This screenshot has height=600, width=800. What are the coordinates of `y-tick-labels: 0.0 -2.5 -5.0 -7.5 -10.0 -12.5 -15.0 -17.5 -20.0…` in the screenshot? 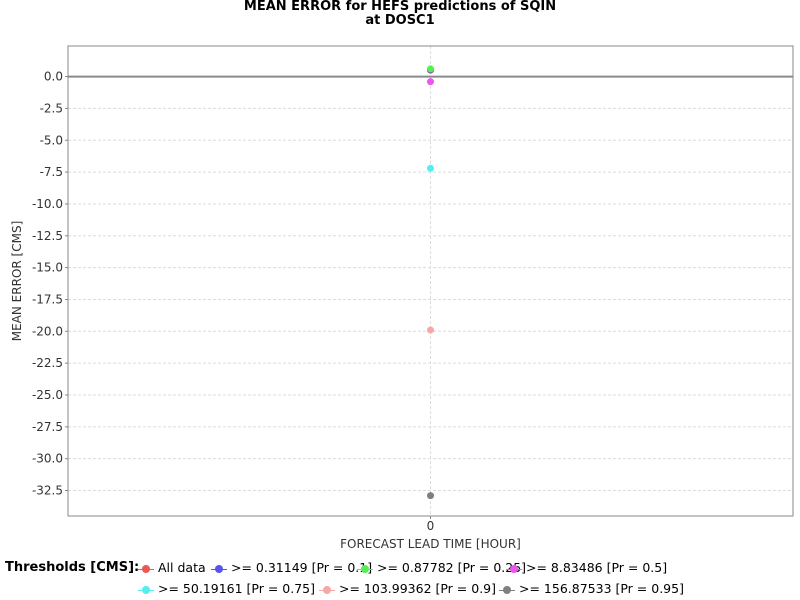 It's located at (50, 284).